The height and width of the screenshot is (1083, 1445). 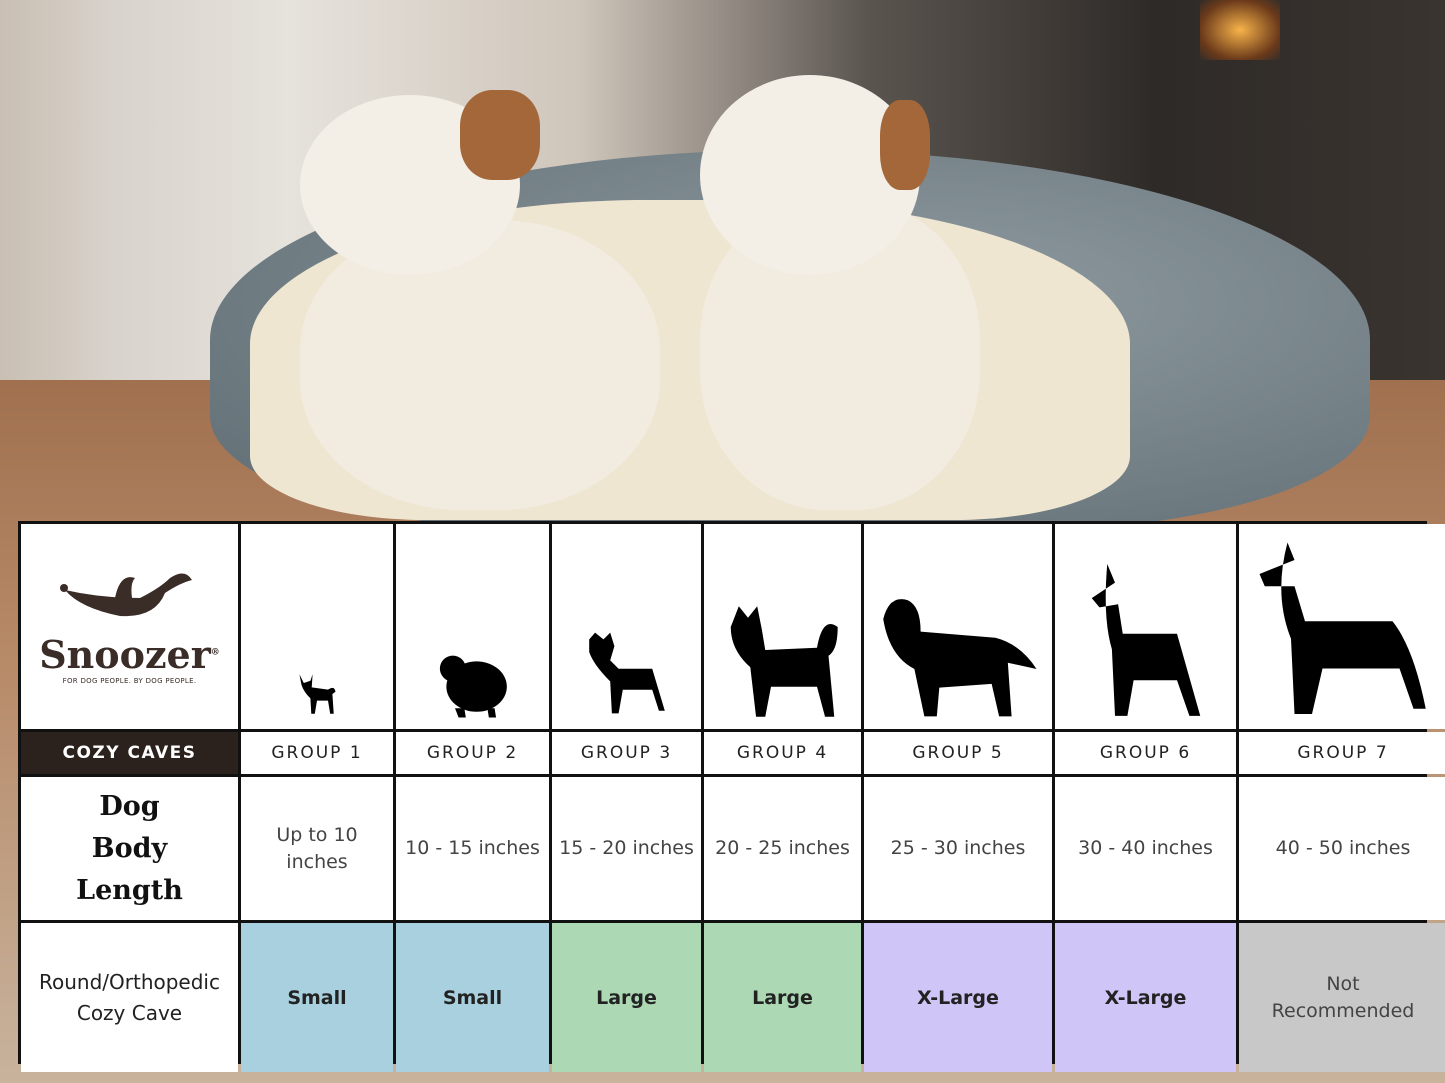 I want to click on pomeranian-icon, so click(x=473, y=686).